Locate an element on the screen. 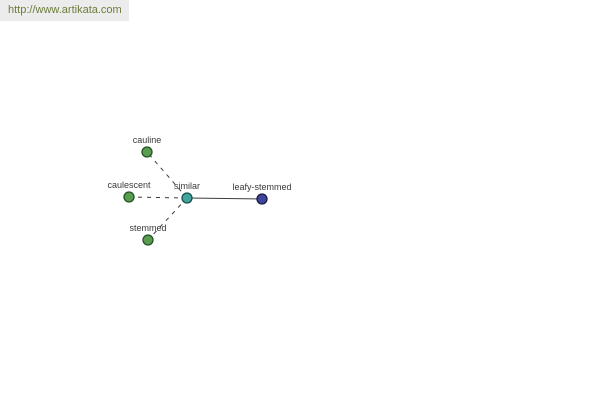 The image size is (600, 400). edge-similar-caulescent is located at coordinates (158, 197).